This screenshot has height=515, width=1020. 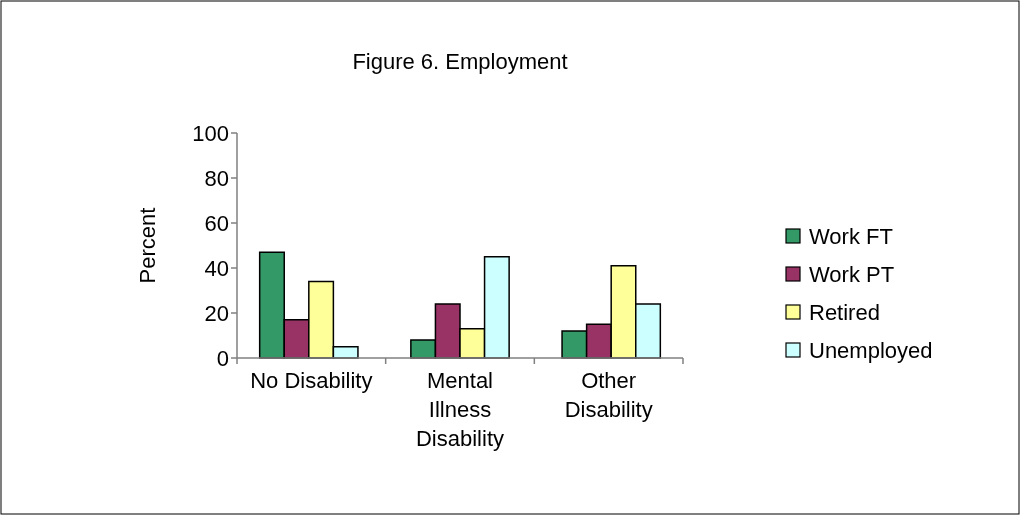 I want to click on y-tick-label: 100, so click(x=210, y=133).